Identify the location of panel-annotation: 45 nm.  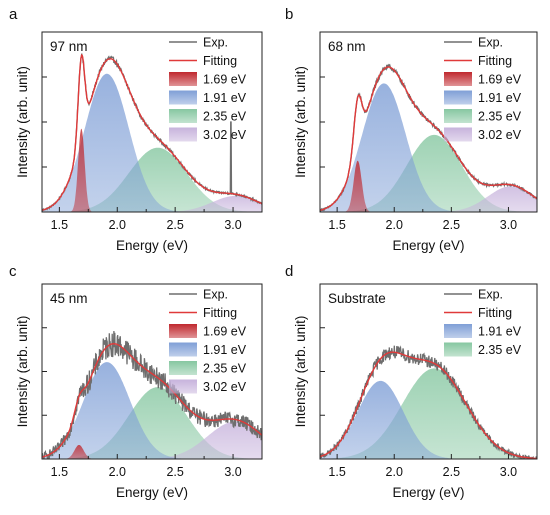
(69, 298).